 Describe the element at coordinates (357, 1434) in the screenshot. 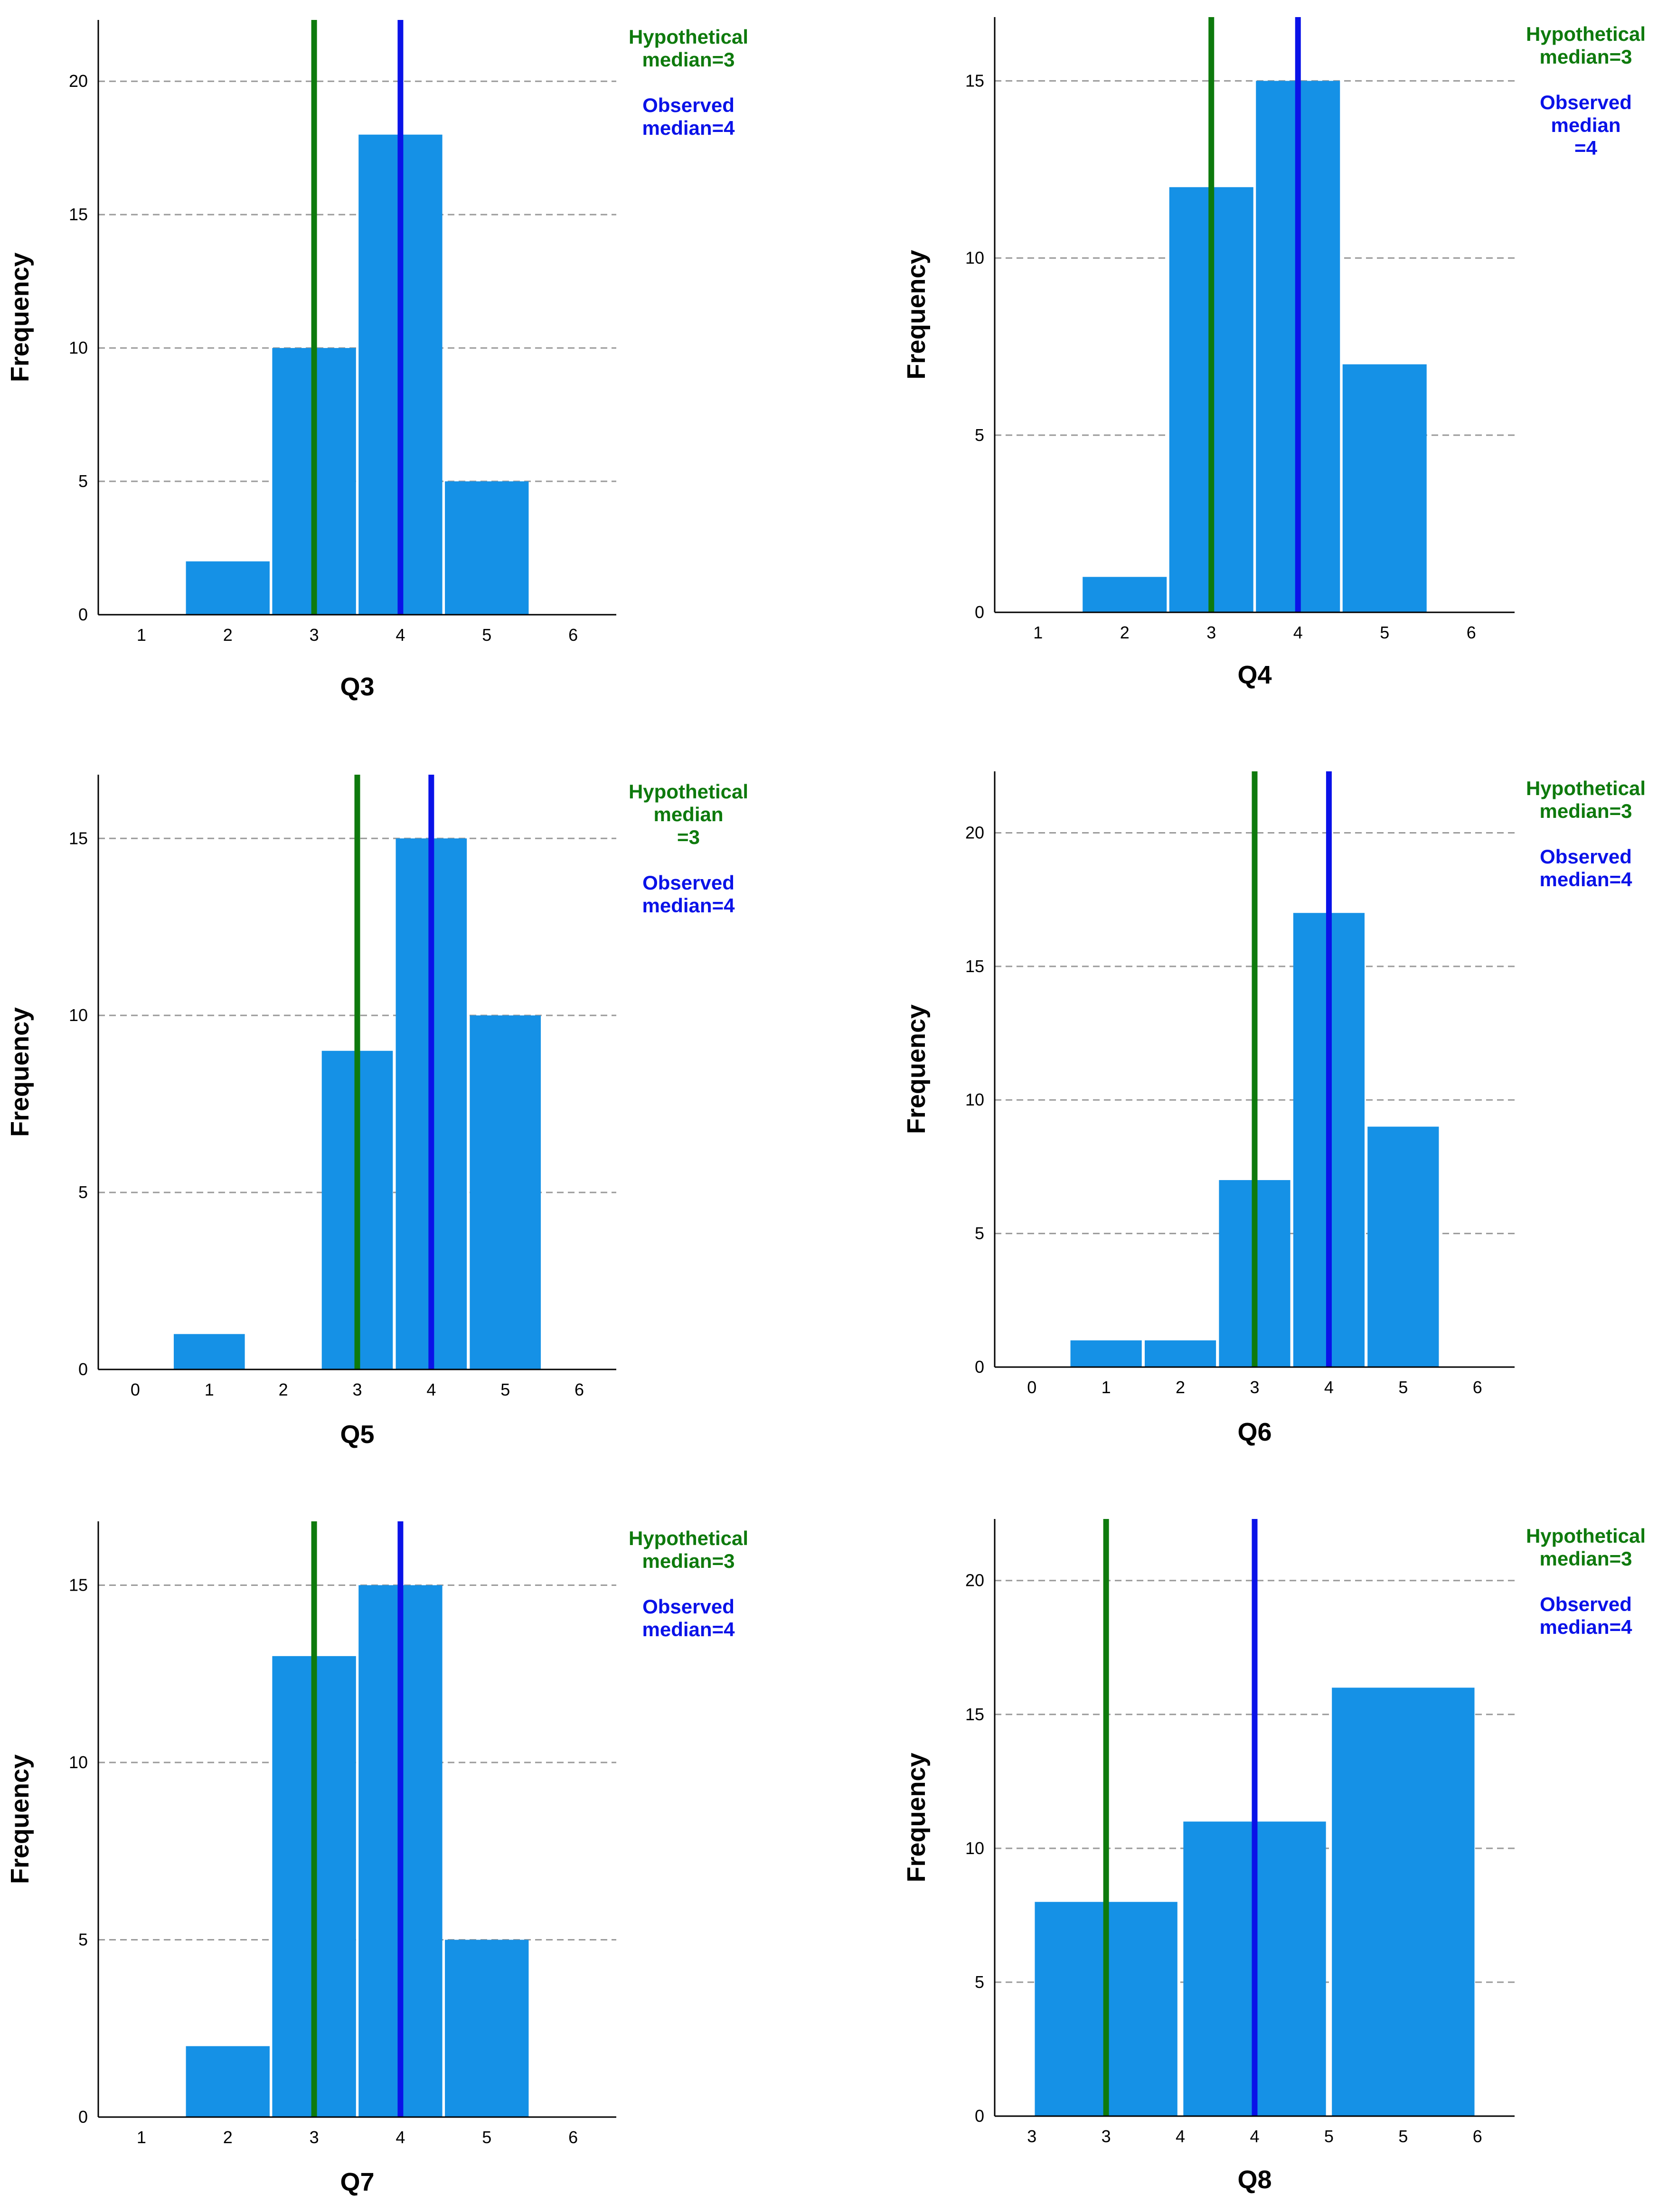

I see `x-axis-title: Q5` at that location.